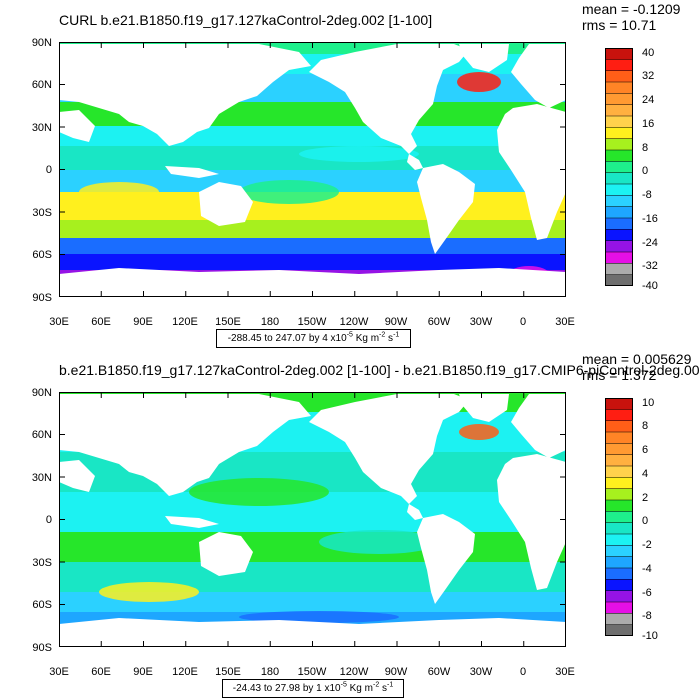  I want to click on colorbar-label: -2, so click(647, 545).